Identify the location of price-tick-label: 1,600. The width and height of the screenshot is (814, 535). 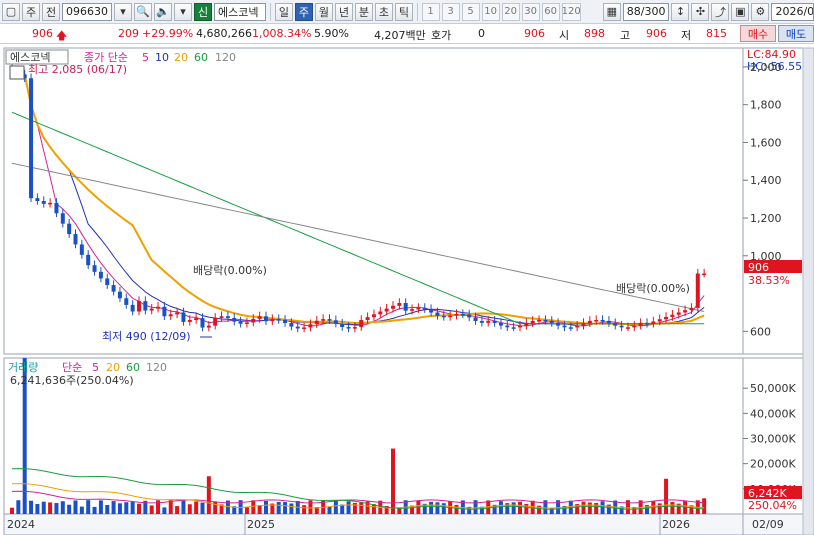
(766, 142).